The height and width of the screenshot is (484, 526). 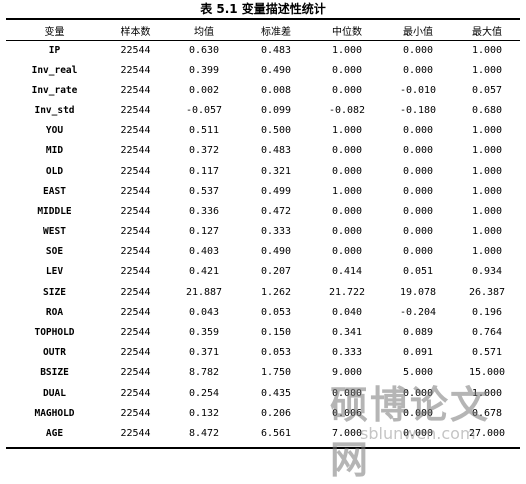 I want to click on value-cell: 0.934, so click(x=487, y=272).